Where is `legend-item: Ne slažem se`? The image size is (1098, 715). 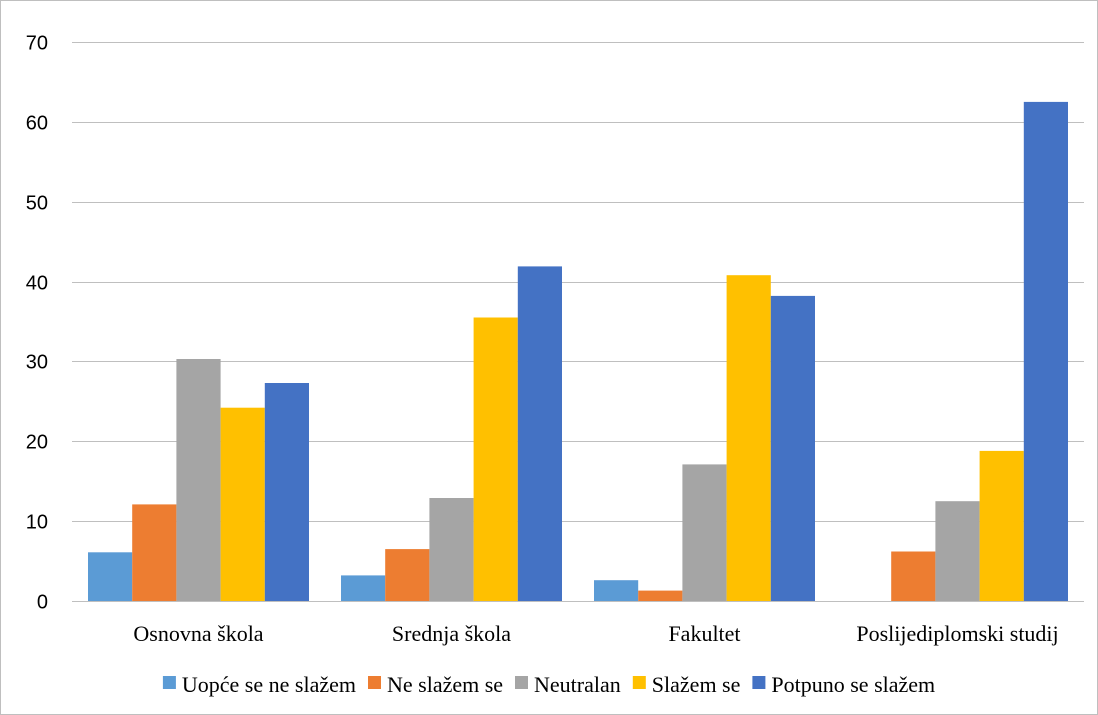 legend-item: Ne slažem se is located at coordinates (435, 684).